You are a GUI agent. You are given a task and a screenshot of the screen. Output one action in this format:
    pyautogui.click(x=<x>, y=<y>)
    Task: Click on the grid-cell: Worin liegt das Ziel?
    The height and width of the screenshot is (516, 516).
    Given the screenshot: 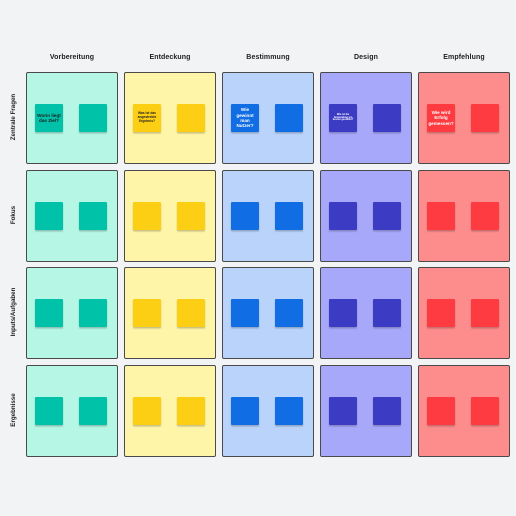 What is the action you would take?
    pyautogui.click(x=72, y=118)
    